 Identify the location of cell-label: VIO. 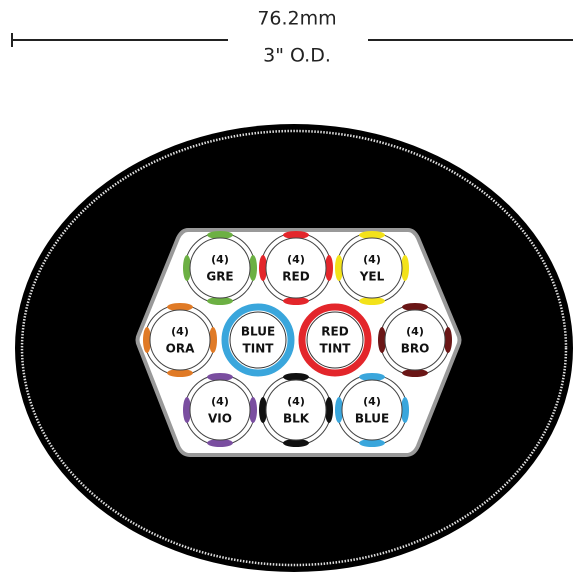
(220, 419).